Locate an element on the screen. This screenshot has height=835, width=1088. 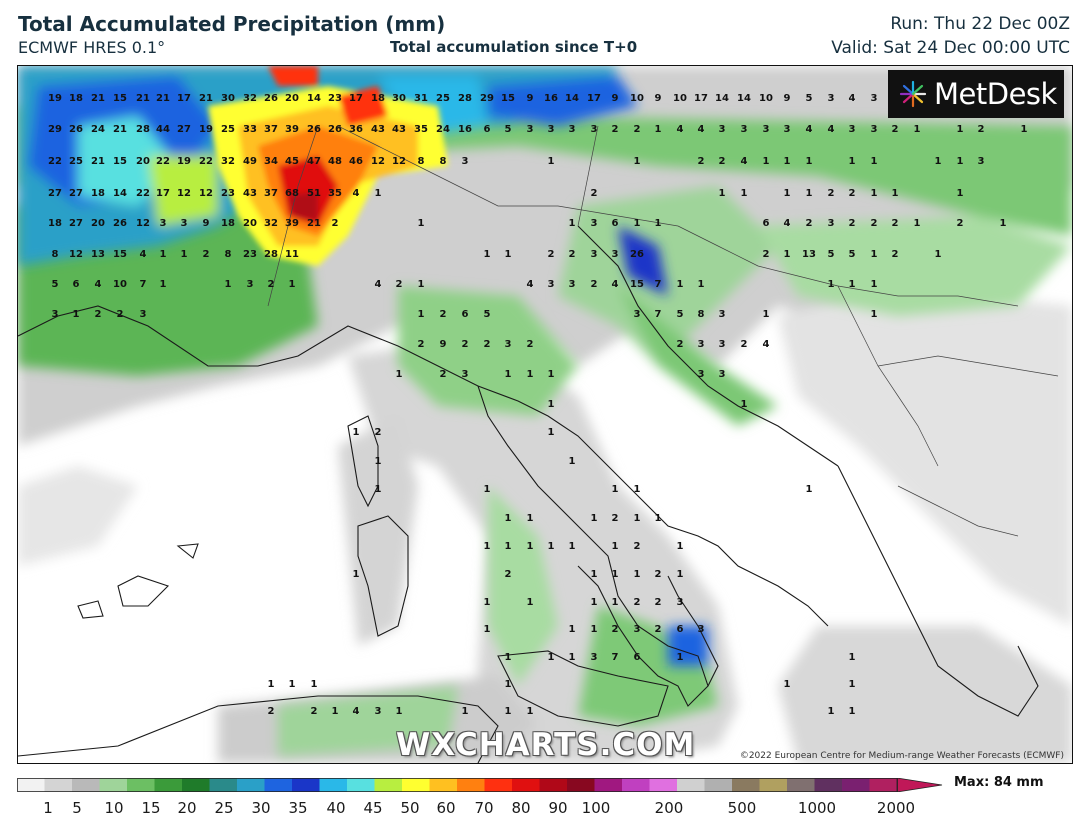
intense-precip-layer is located at coordinates (328, 166).